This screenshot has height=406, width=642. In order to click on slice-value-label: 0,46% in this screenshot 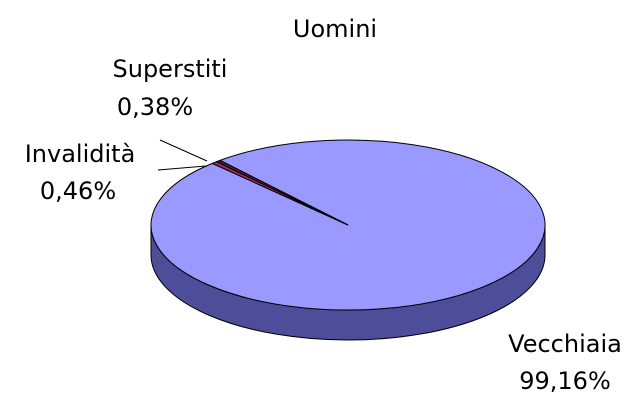, I will do `click(78, 191)`.